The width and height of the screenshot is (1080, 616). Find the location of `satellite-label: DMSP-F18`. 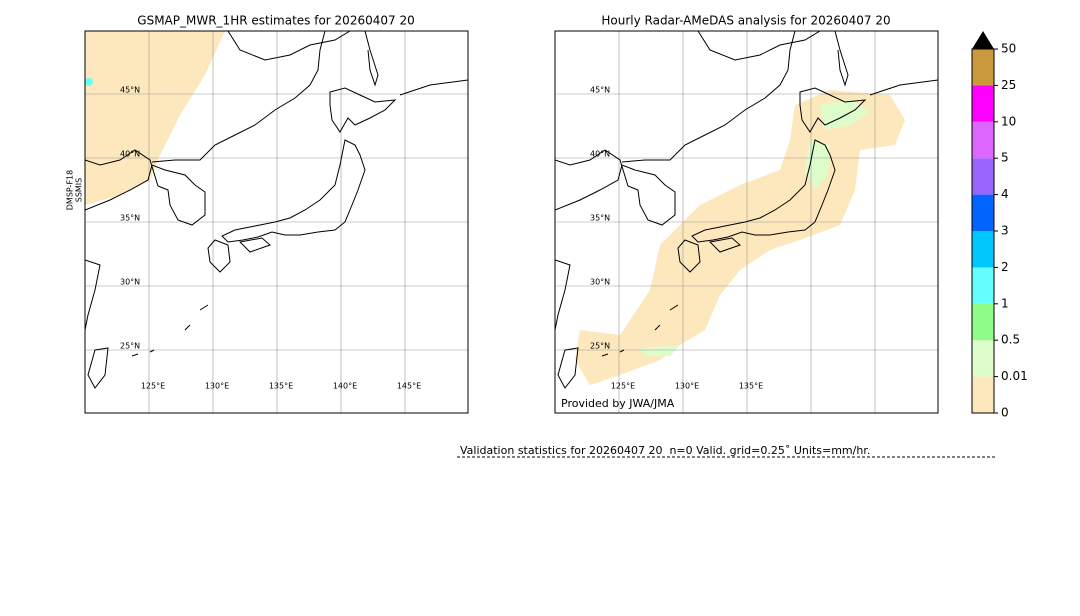

satellite-label: DMSP-F18 is located at coordinates (70, 190).